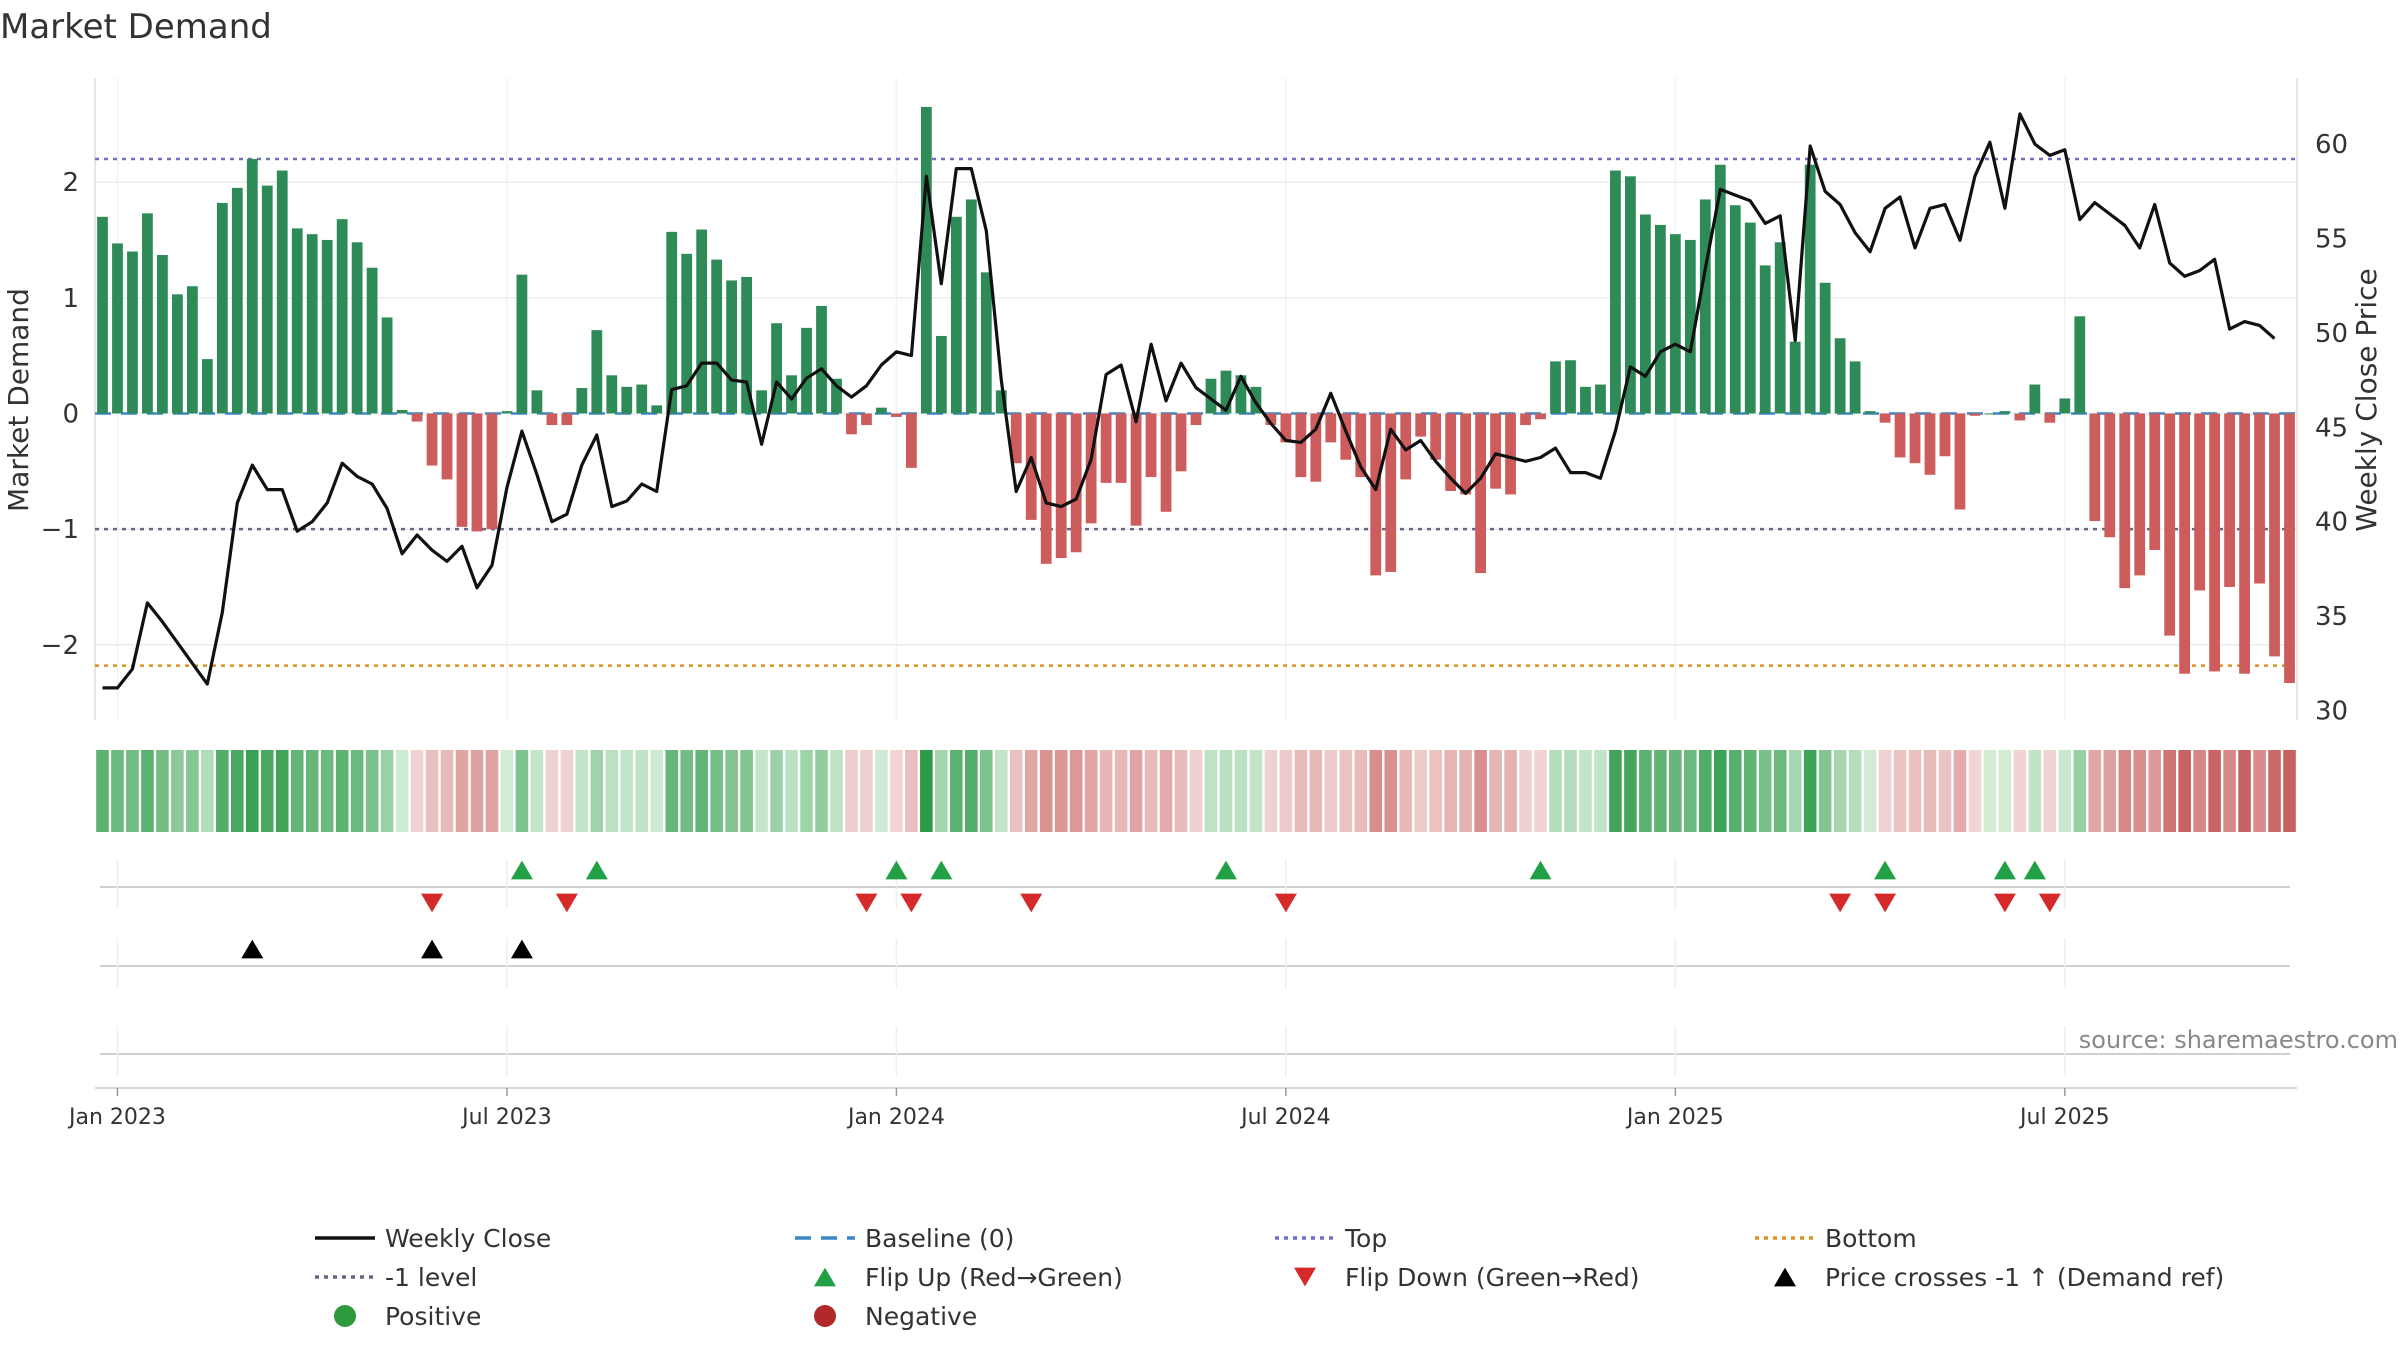  I want to click on cross-marker, so click(521, 949).